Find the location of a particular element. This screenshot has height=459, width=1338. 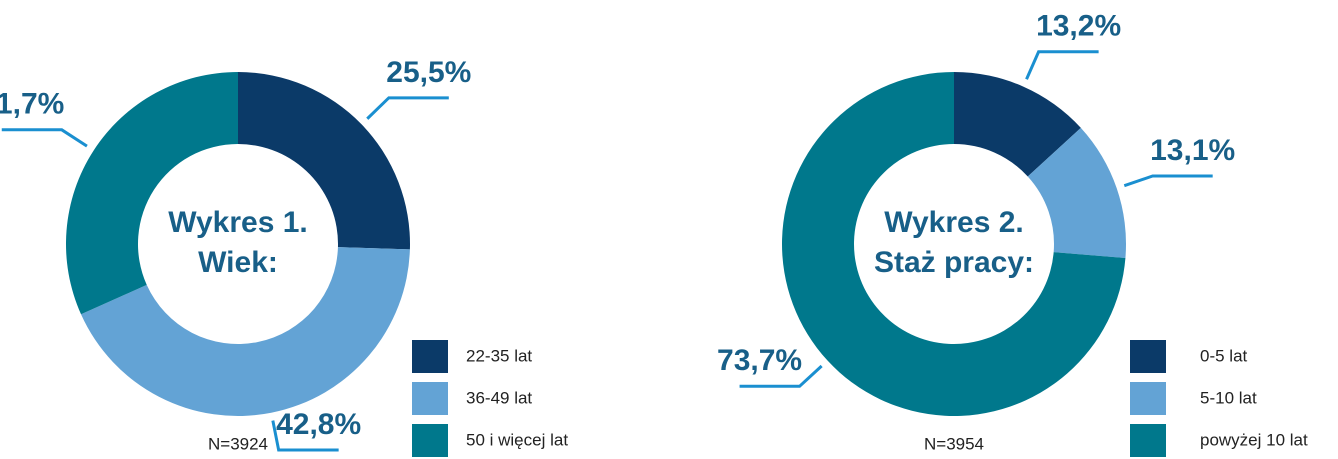

value-label: 31,7% is located at coordinates (32, 104).